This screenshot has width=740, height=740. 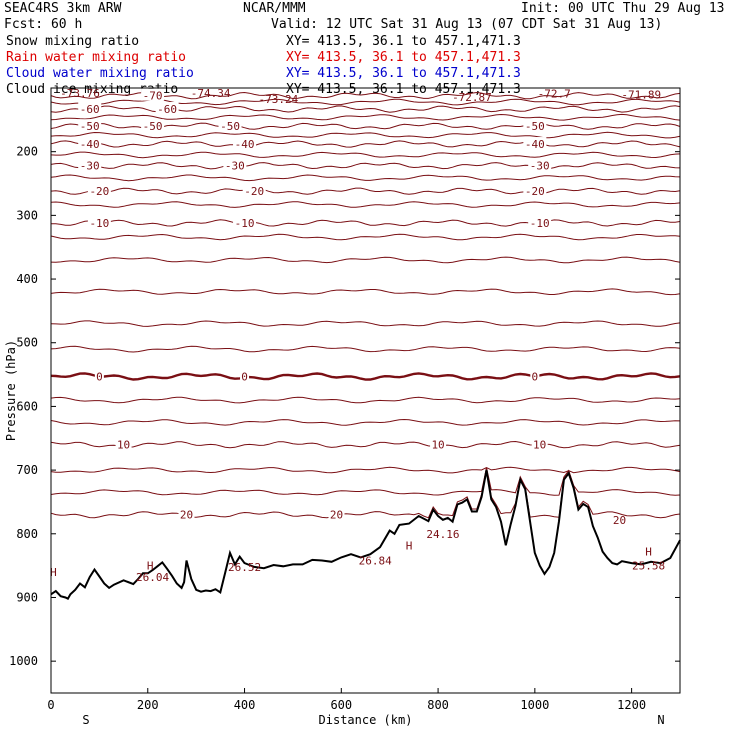 What do you see at coordinates (438, 705) in the screenshot?
I see `x-tick-label: 800` at bounding box center [438, 705].